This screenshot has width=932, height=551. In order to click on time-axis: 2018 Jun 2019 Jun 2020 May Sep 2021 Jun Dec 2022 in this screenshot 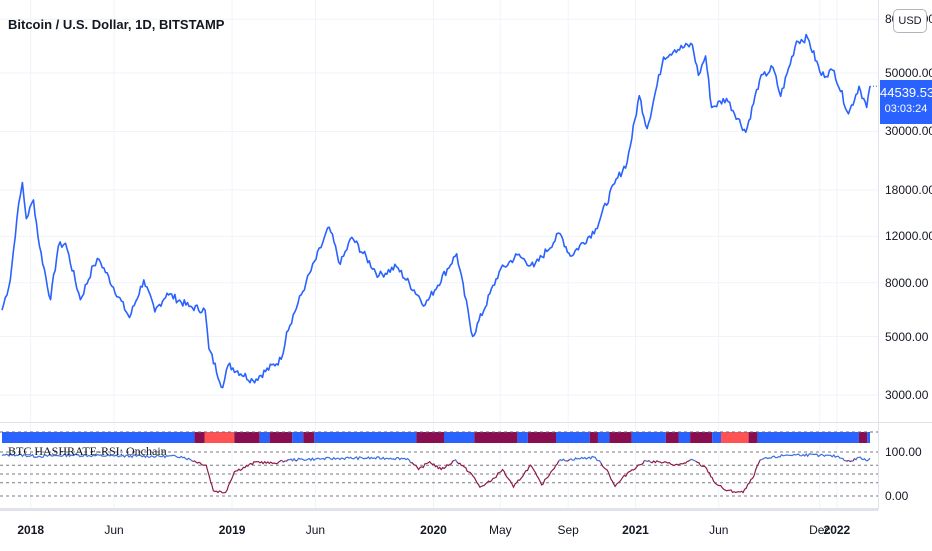, I will do `click(439, 530)`.